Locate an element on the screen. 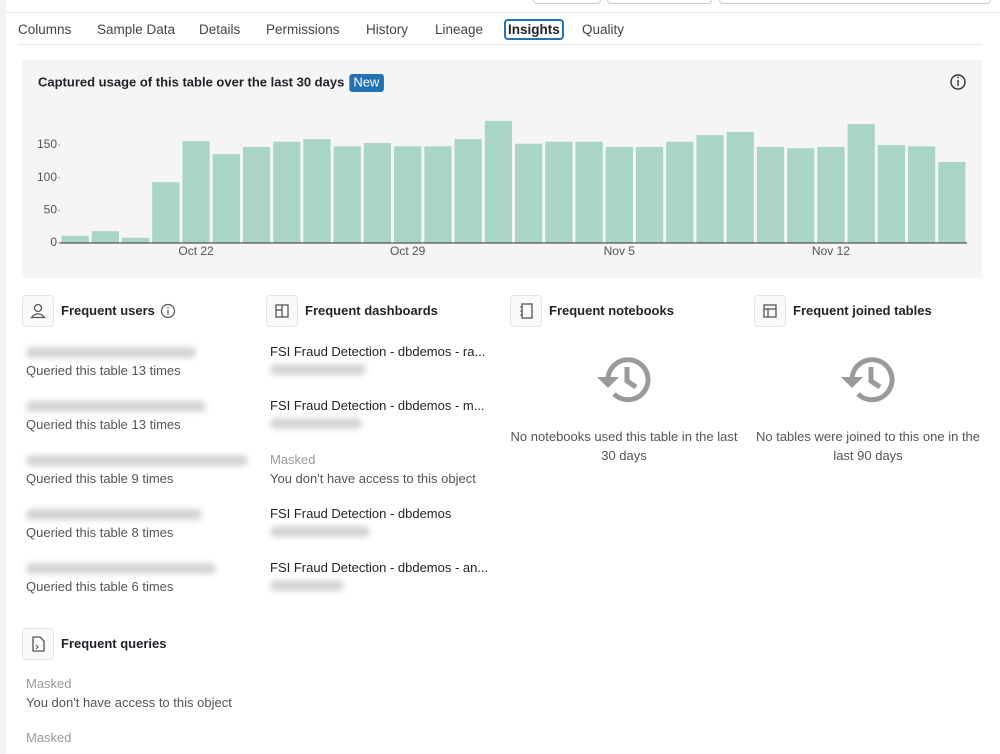 The height and width of the screenshot is (754, 1000). tab: History is located at coordinates (387, 29).